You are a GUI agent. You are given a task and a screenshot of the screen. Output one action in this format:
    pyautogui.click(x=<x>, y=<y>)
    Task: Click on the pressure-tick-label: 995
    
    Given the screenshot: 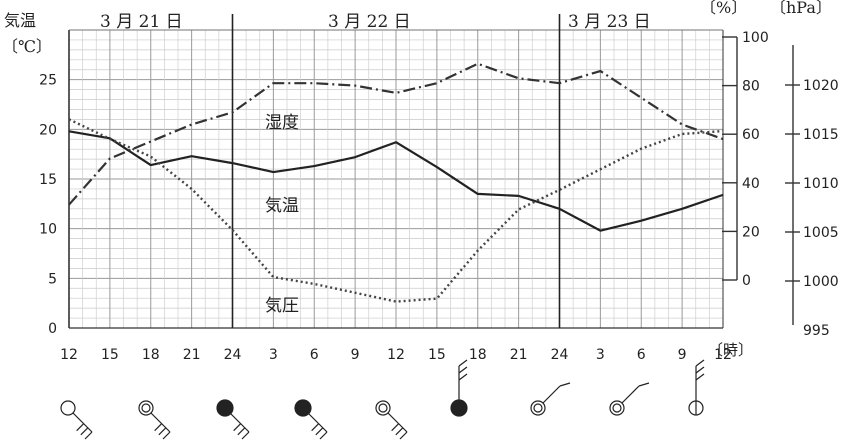 What is the action you would take?
    pyautogui.click(x=816, y=331)
    